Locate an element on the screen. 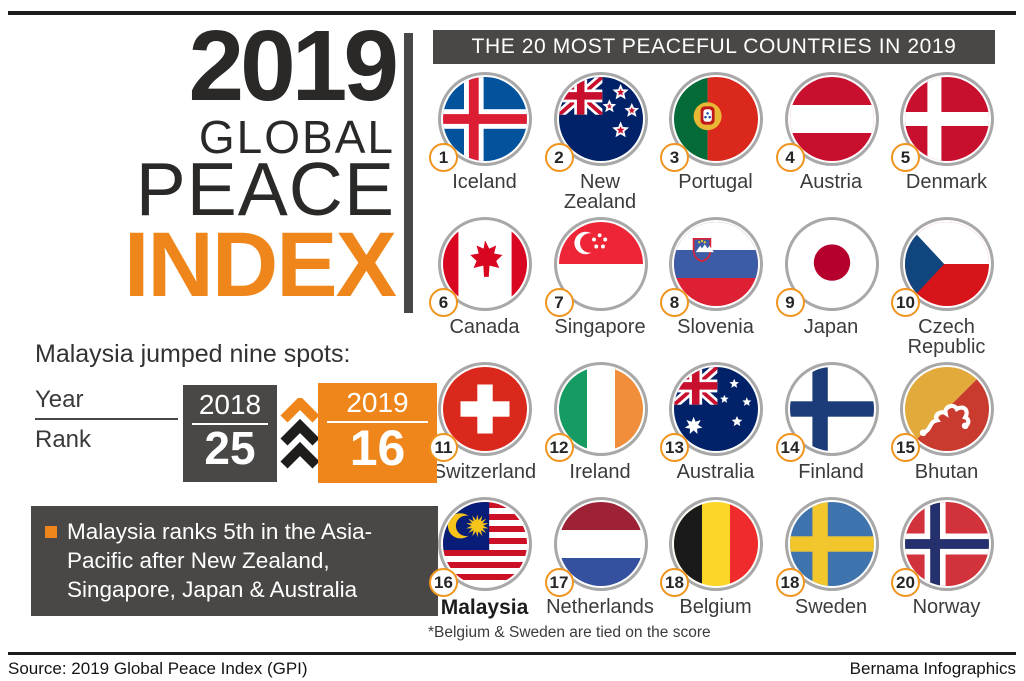 The width and height of the screenshot is (1024, 681). list-header: THE 20 MOST PEACEFUL COUNTRIES IN 2019 is located at coordinates (714, 47).